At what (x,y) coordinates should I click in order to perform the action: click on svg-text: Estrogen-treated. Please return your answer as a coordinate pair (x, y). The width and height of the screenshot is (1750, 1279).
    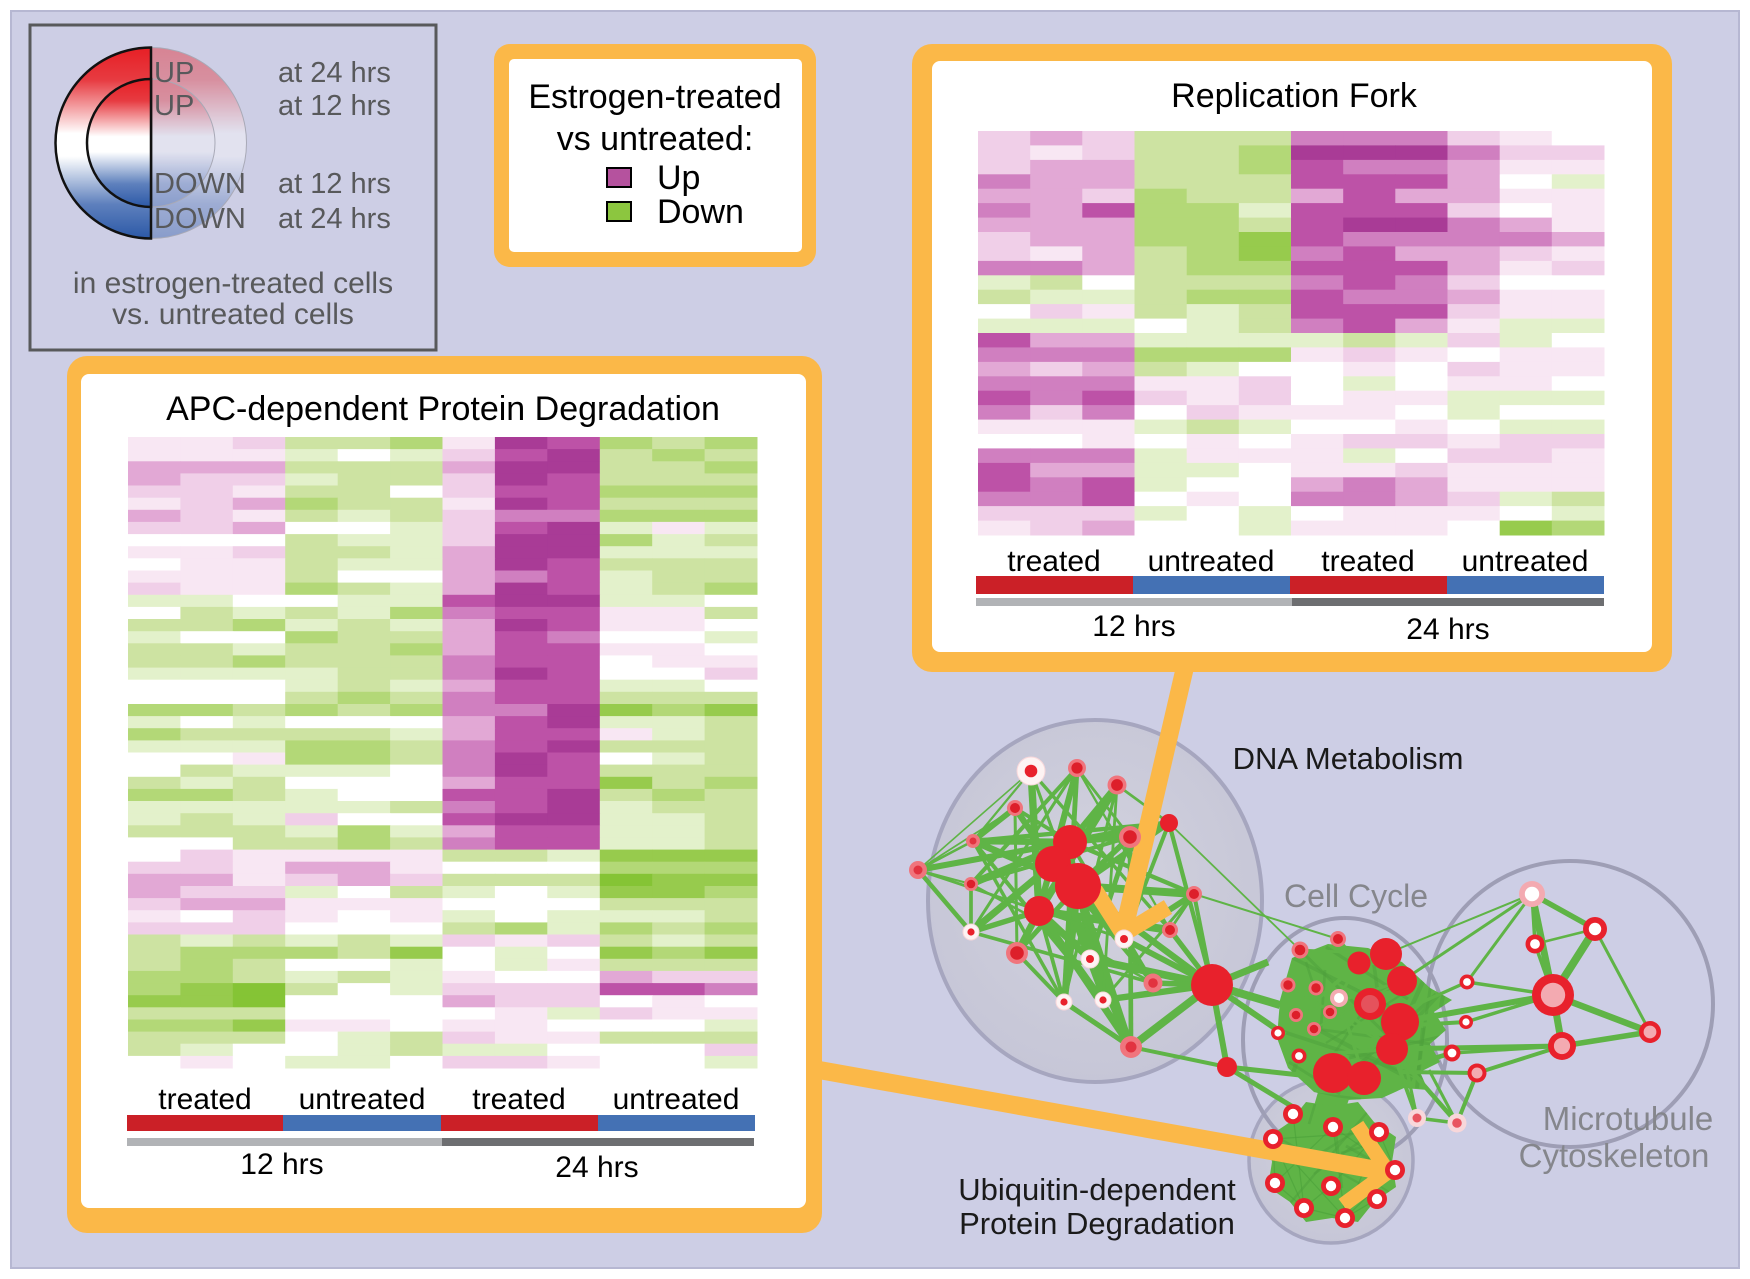
    Looking at the image, I should click on (654, 97).